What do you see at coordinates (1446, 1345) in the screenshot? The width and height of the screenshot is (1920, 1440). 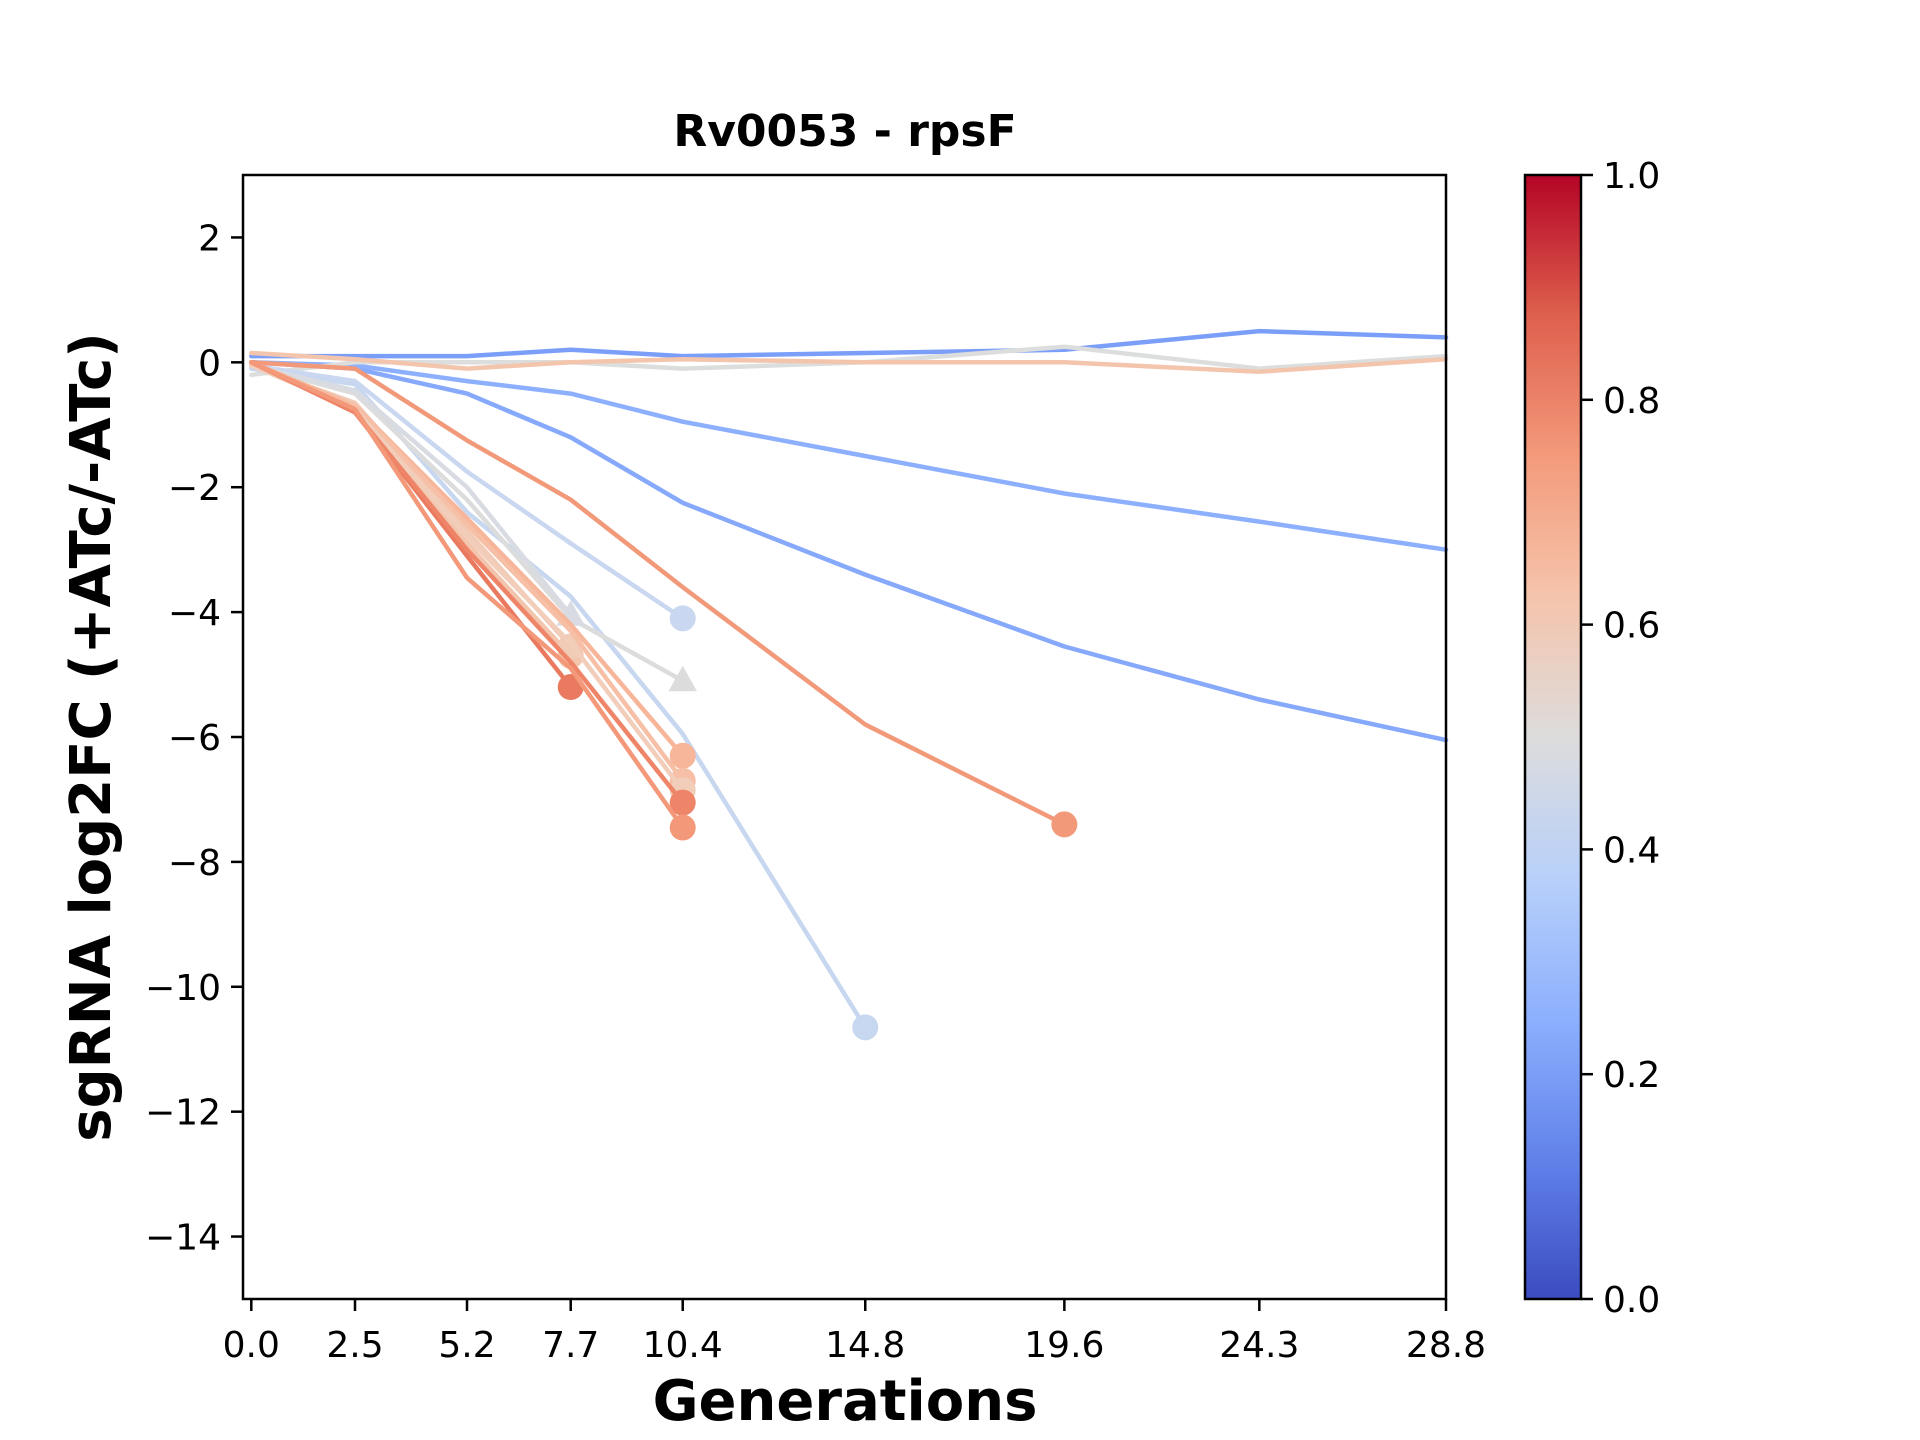 I see `x-tick-label: 28.8` at bounding box center [1446, 1345].